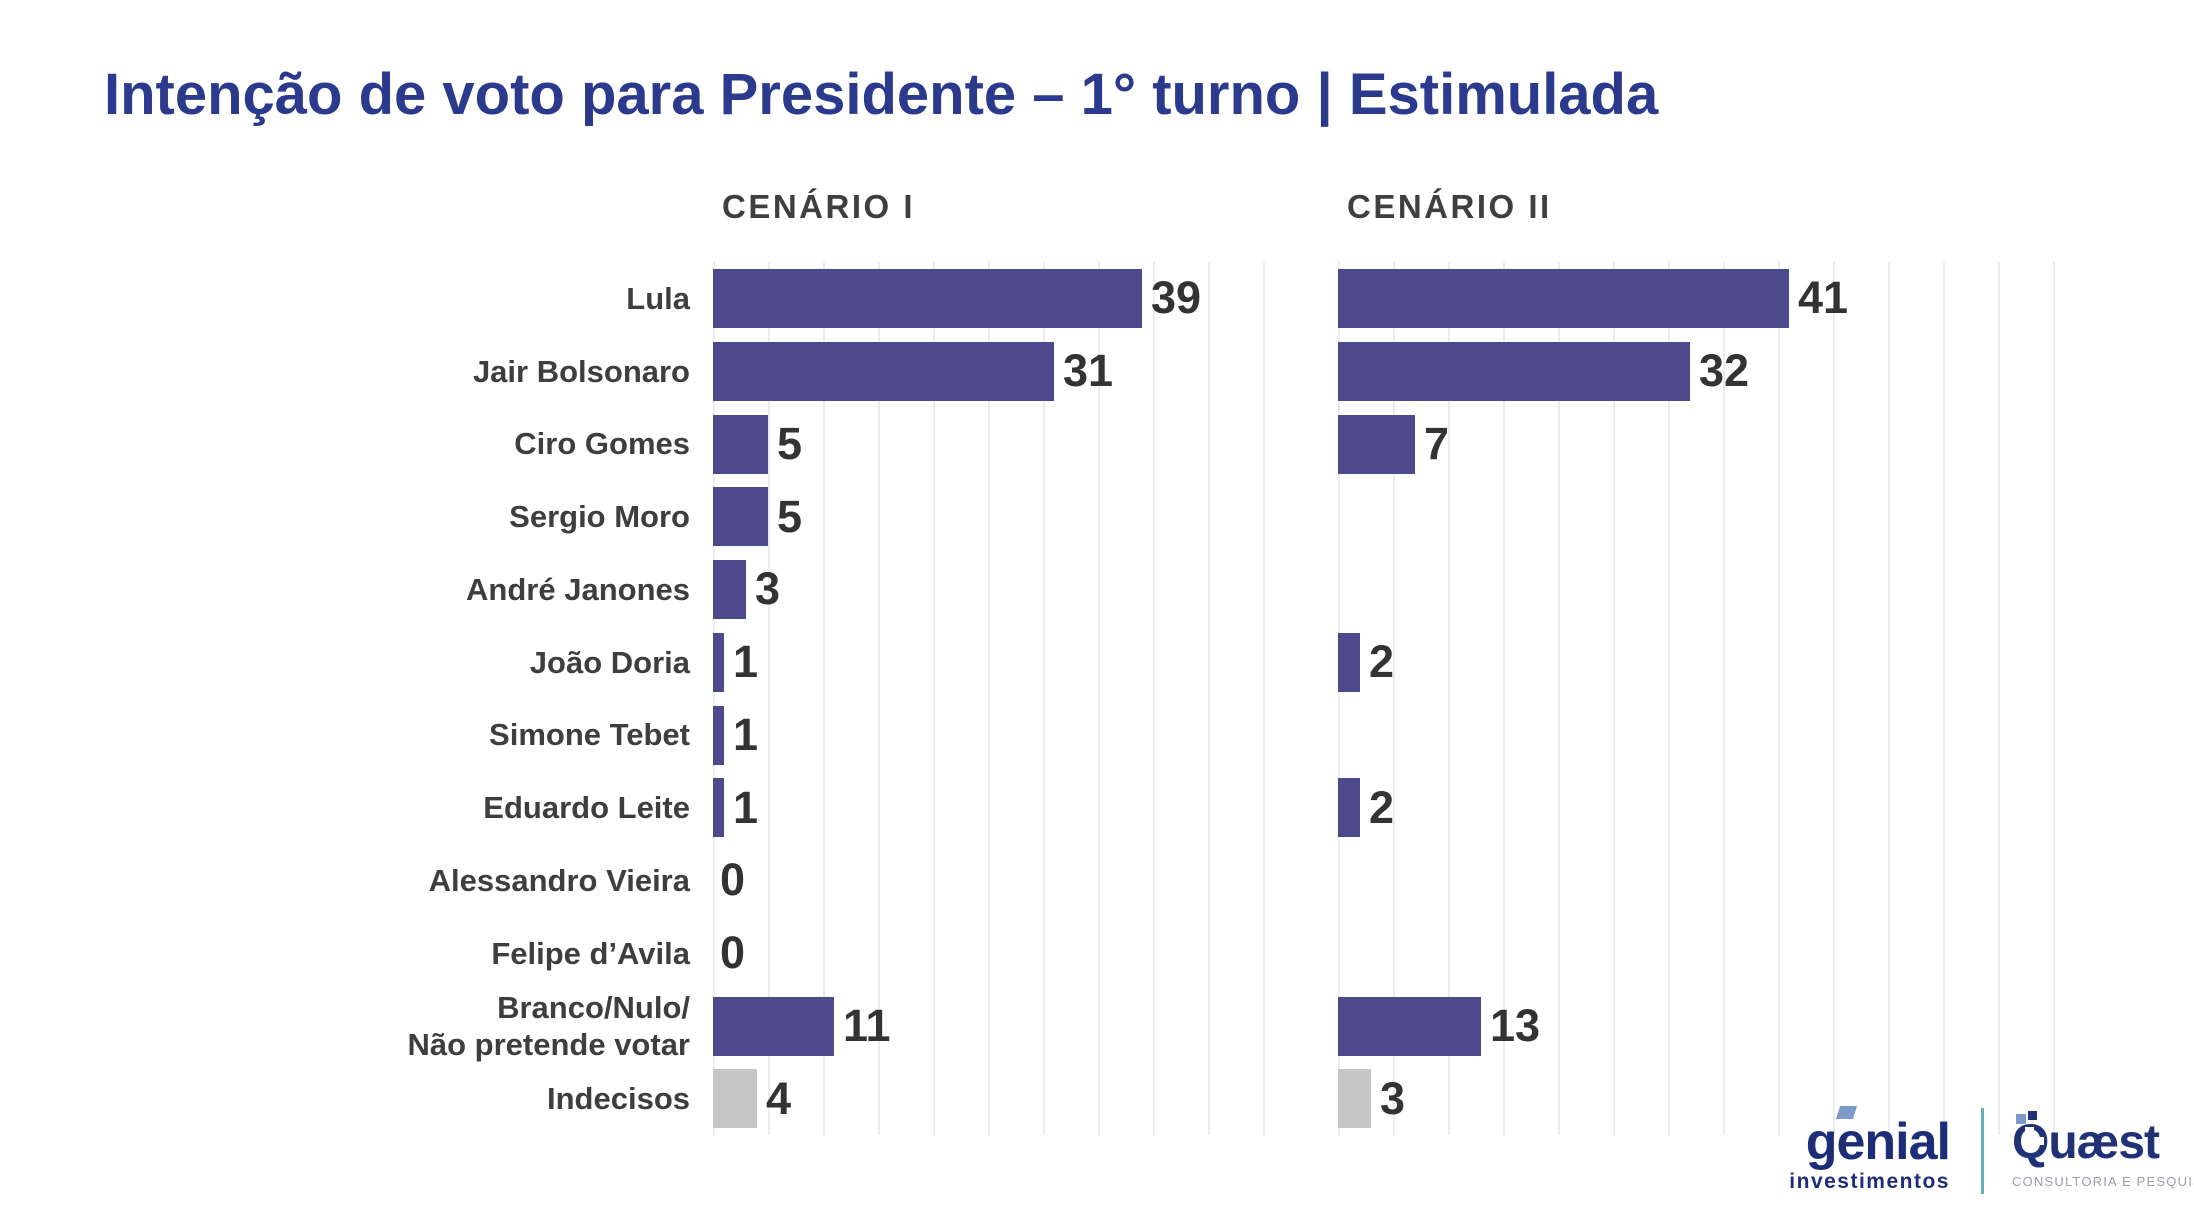  What do you see at coordinates (618, 1099) in the screenshot?
I see `category-label: Indecisos` at bounding box center [618, 1099].